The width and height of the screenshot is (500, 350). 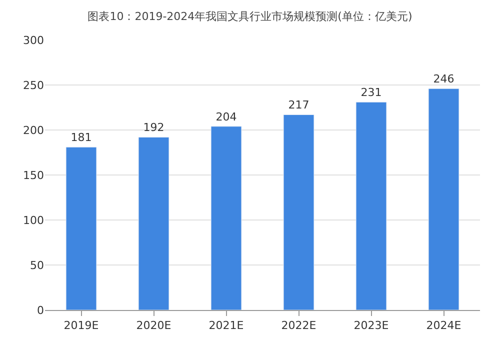 I want to click on data-label: 246, so click(x=443, y=79).